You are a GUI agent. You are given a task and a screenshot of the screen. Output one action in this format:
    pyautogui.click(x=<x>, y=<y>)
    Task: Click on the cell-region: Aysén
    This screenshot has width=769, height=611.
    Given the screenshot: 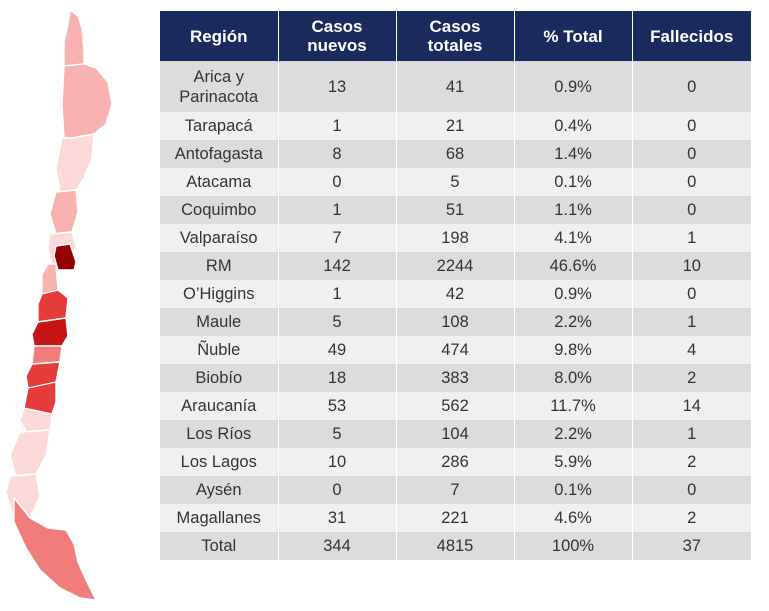 What is the action you would take?
    pyautogui.click(x=219, y=490)
    